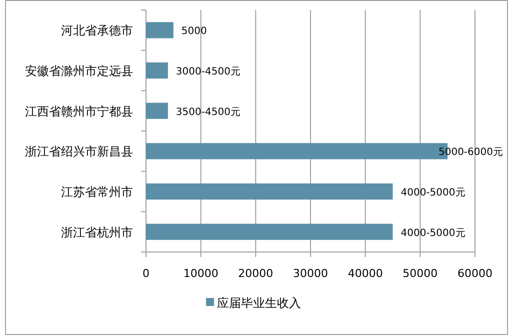 The width and height of the screenshot is (513, 336). I want to click on y-tick-label: 江苏省常州市, so click(97, 192).